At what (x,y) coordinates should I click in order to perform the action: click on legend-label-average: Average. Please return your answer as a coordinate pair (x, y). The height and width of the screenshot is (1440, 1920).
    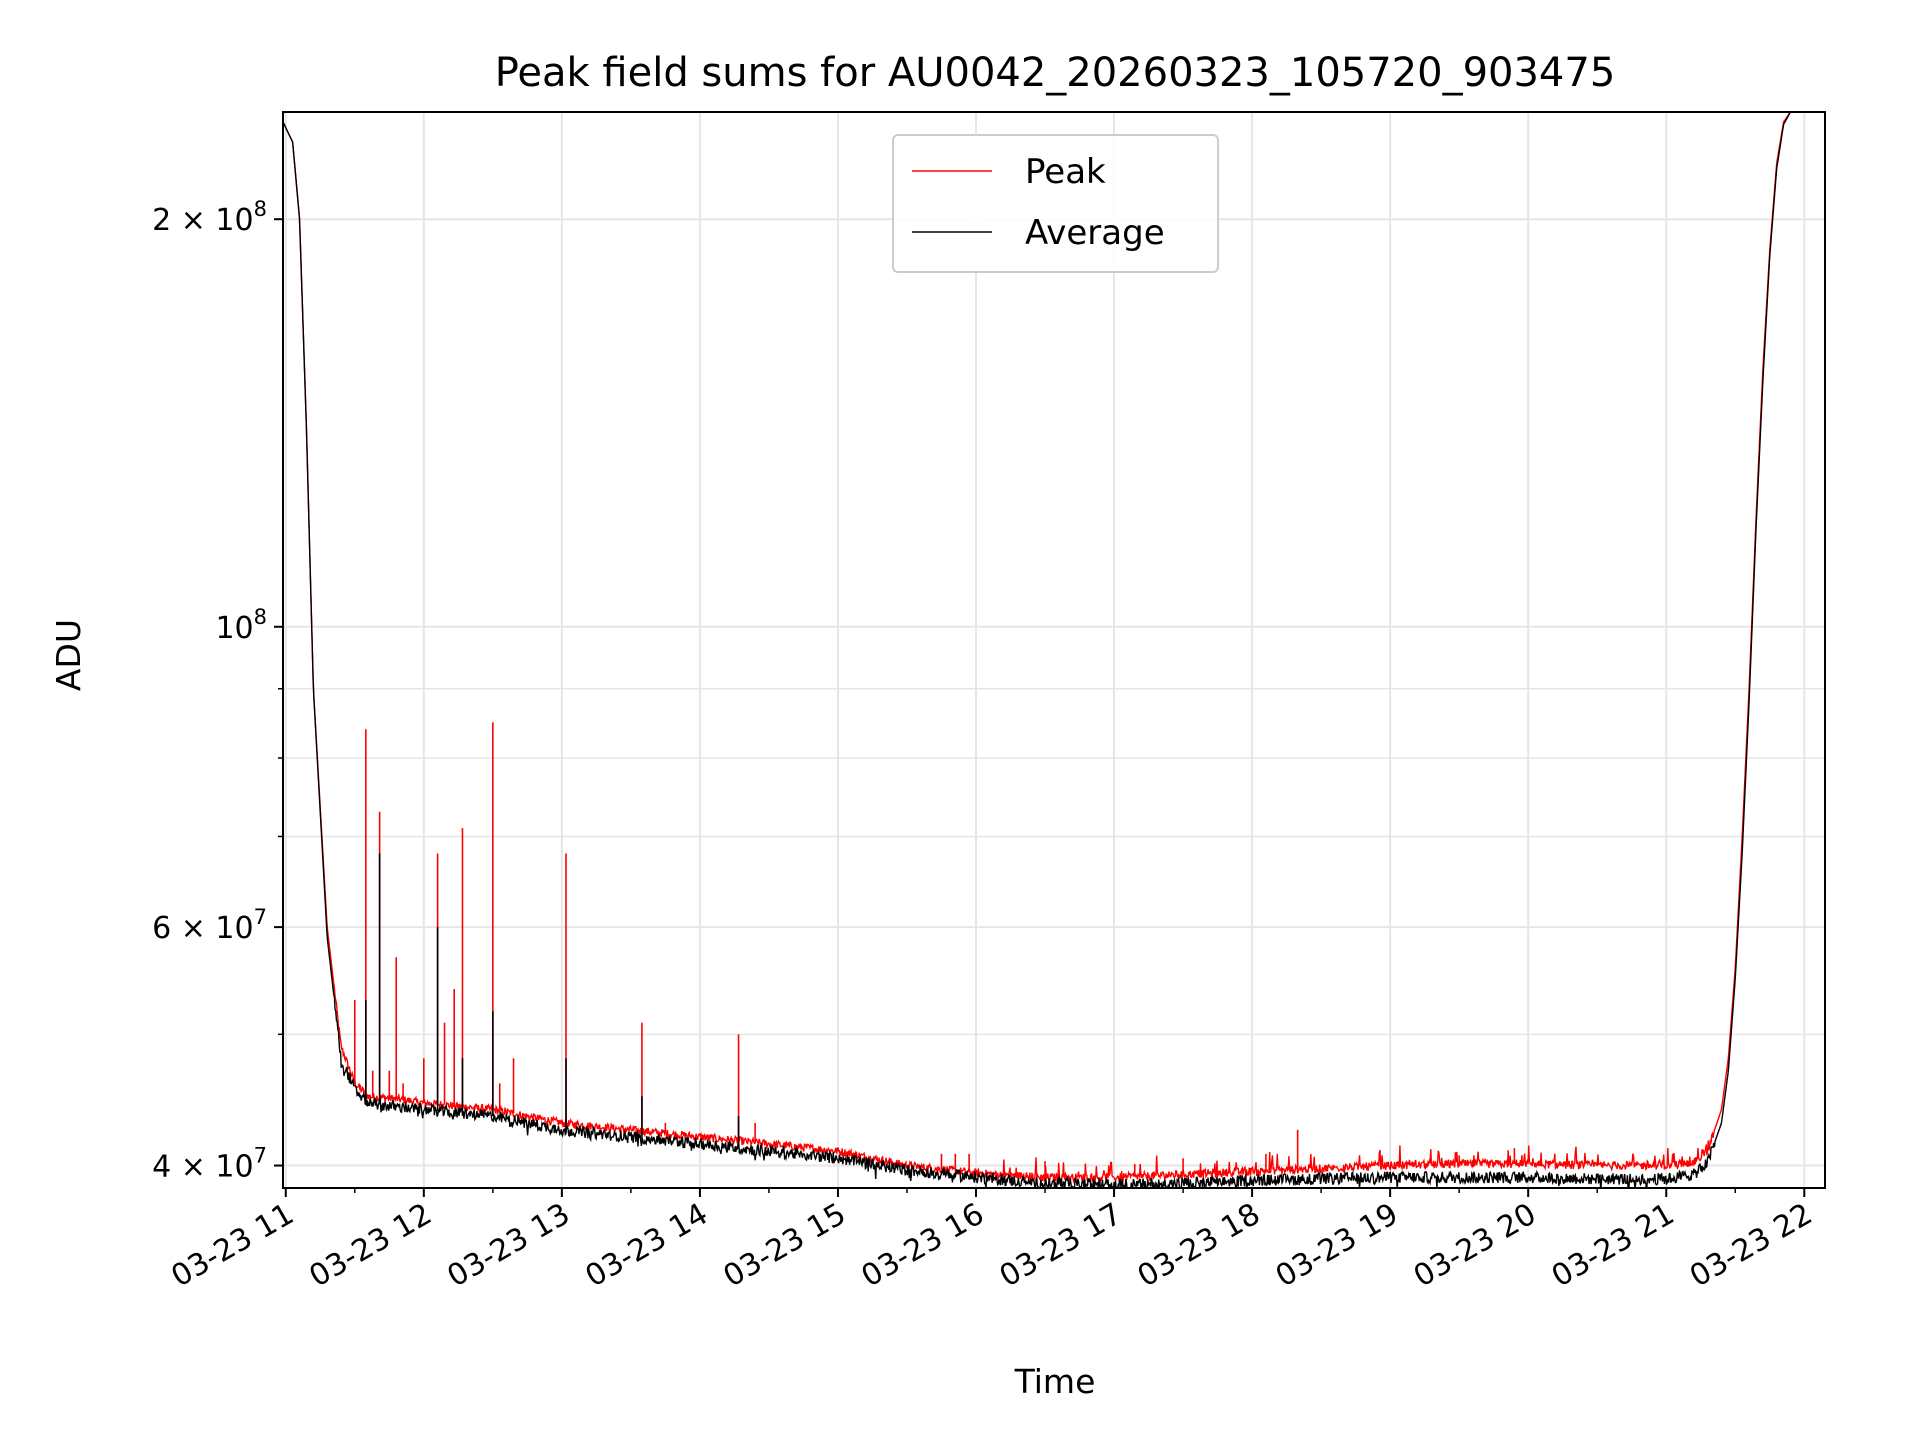
    Looking at the image, I should click on (1095, 233).